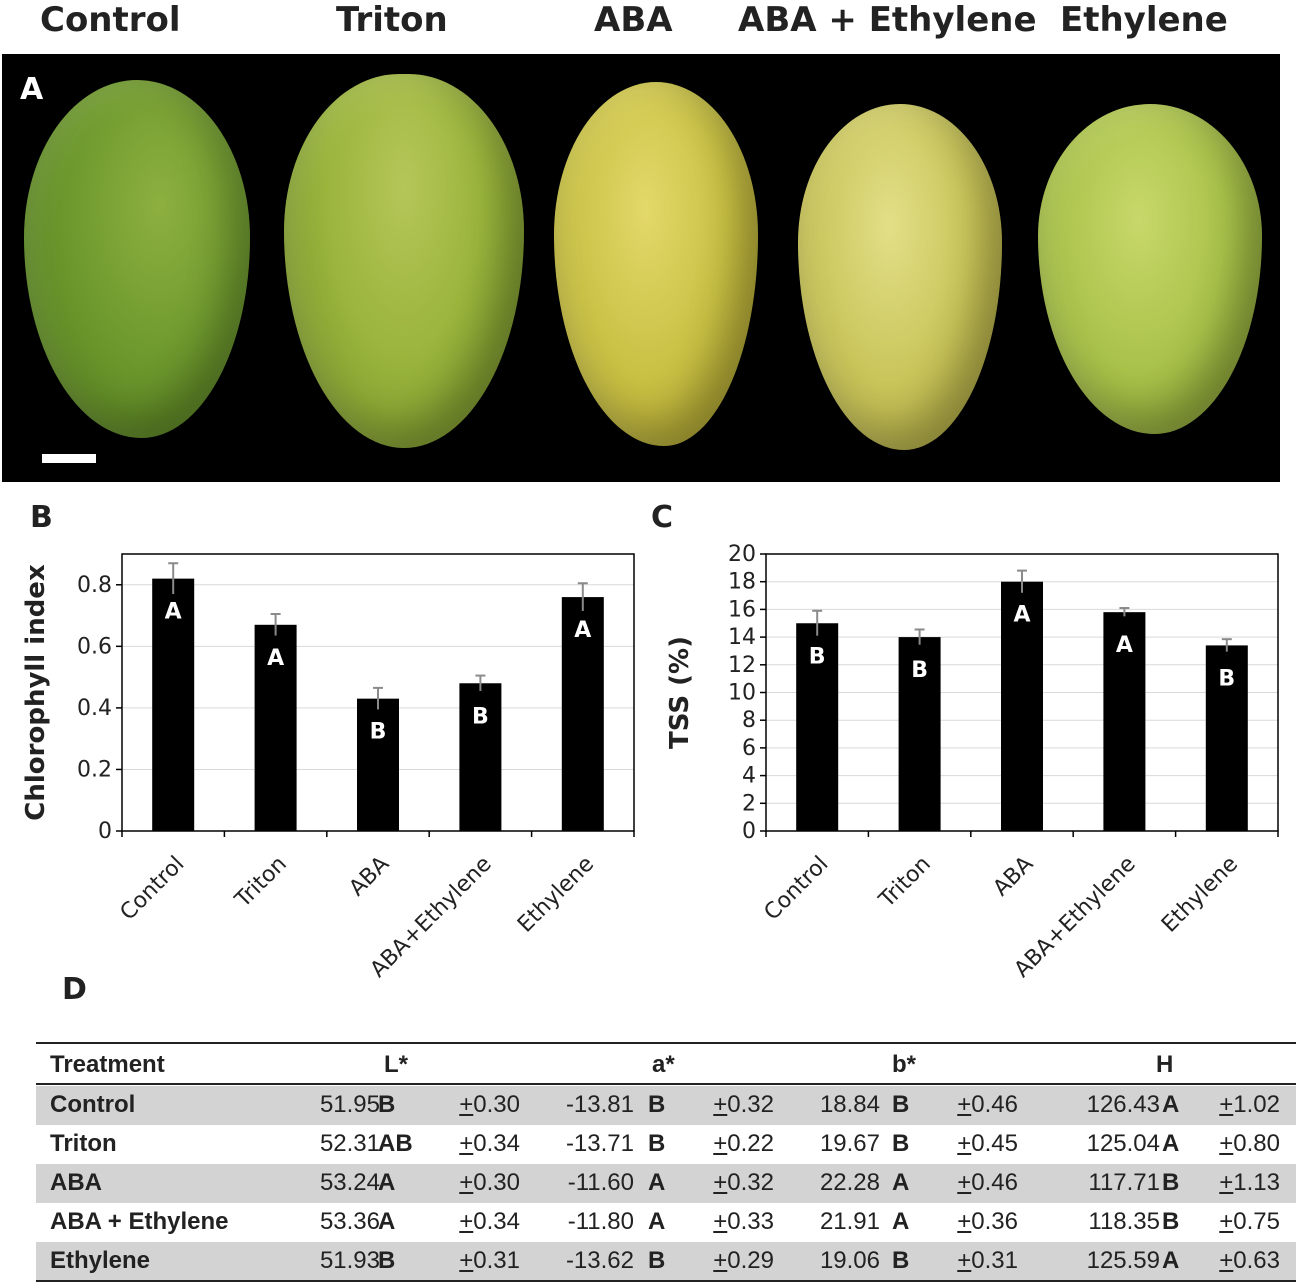 The height and width of the screenshot is (1286, 1299). What do you see at coordinates (849, 1221) in the screenshot?
I see `value-cell: 21.91` at bounding box center [849, 1221].